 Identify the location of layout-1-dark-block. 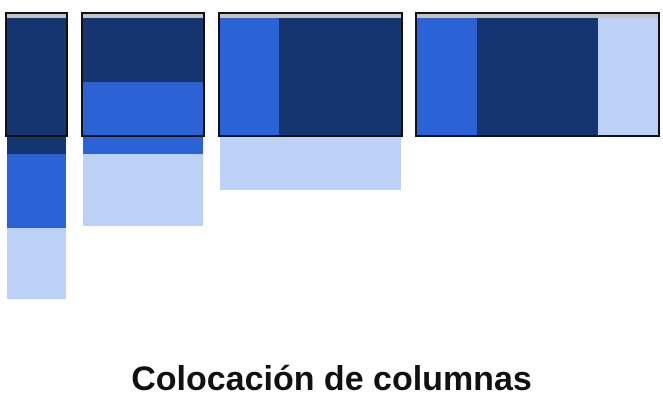
(36, 85).